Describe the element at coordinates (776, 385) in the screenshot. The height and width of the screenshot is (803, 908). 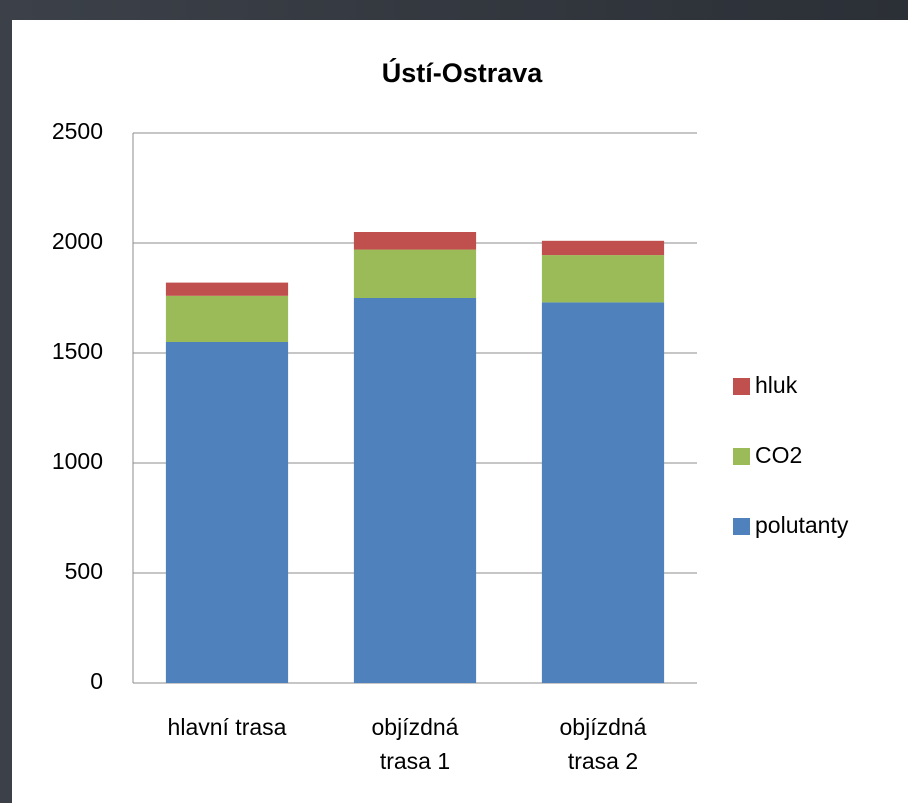
I see `legend-label: hluk` at that location.